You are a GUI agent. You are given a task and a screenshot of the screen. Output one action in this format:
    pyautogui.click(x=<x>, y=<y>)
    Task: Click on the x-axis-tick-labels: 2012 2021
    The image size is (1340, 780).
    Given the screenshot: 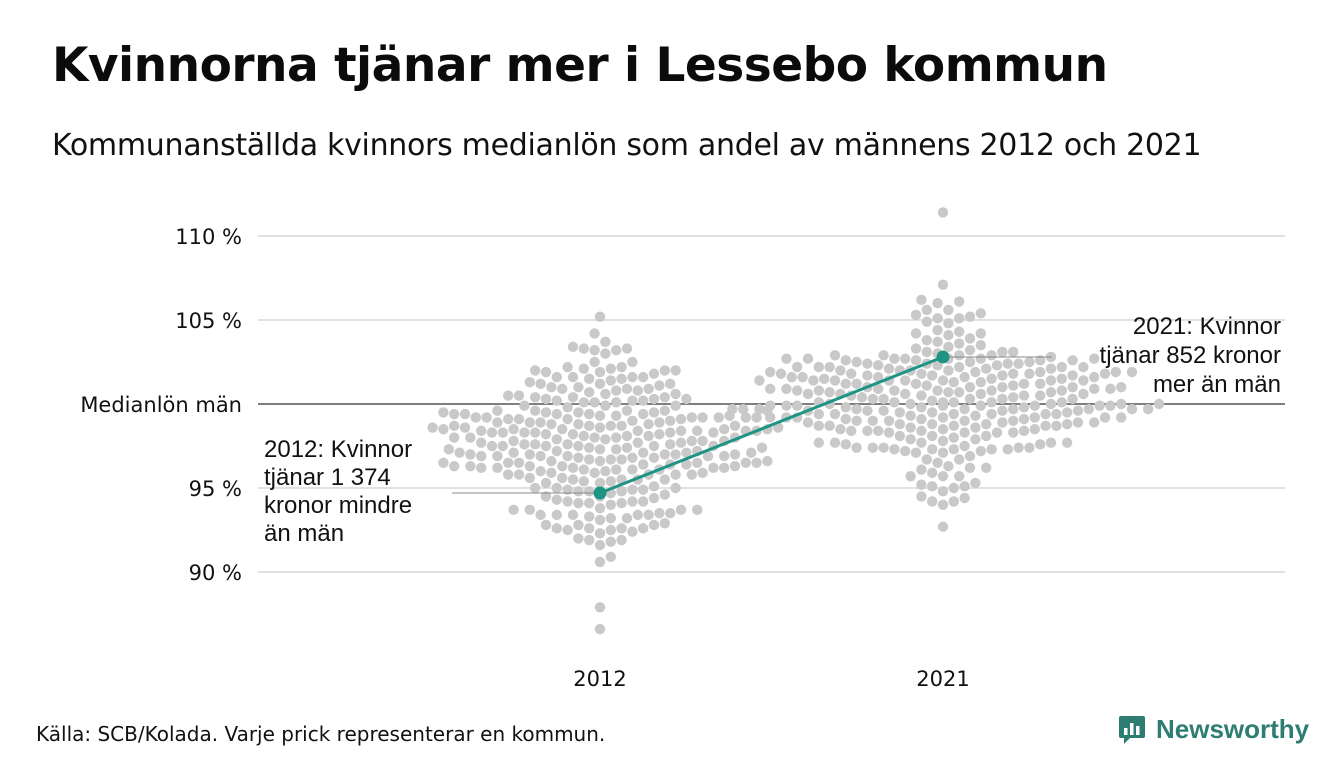 What is the action you would take?
    pyautogui.click(x=771, y=679)
    